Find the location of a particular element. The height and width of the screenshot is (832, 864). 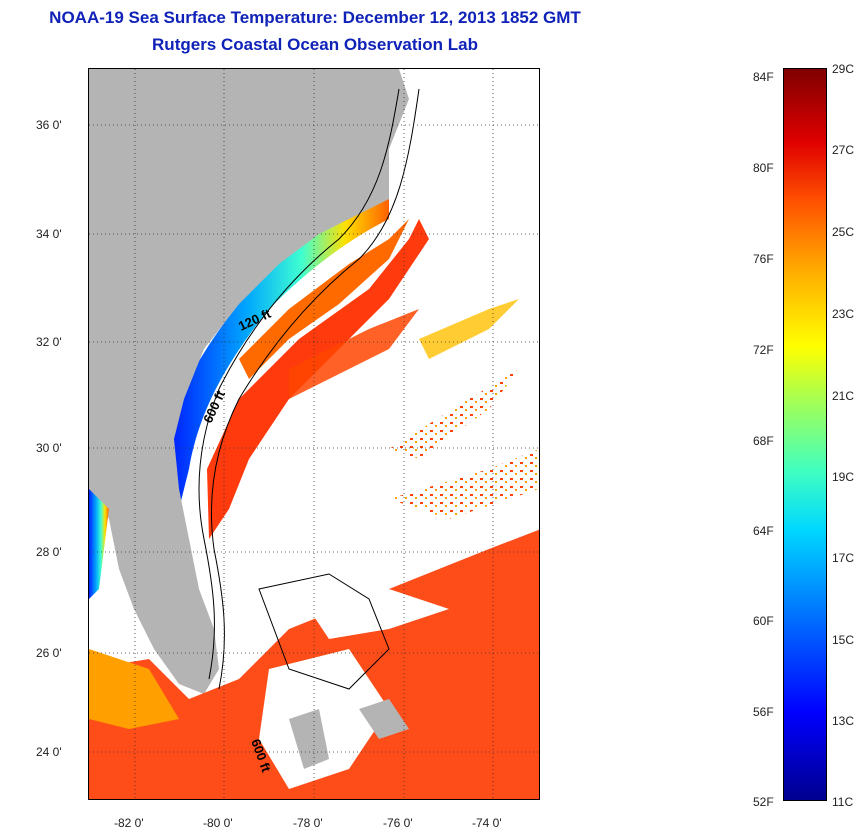

lat-tick-30: 30 0' is located at coordinates (49, 448).